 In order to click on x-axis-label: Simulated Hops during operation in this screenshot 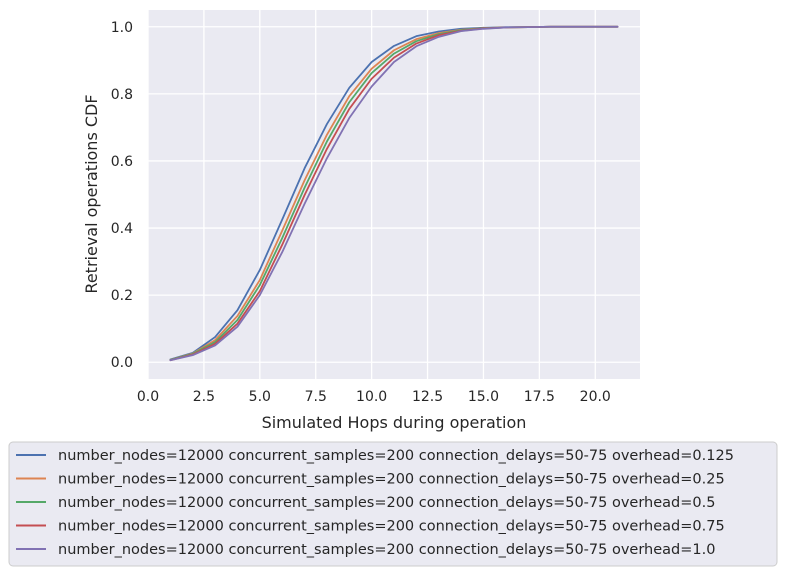, I will do `click(394, 422)`.